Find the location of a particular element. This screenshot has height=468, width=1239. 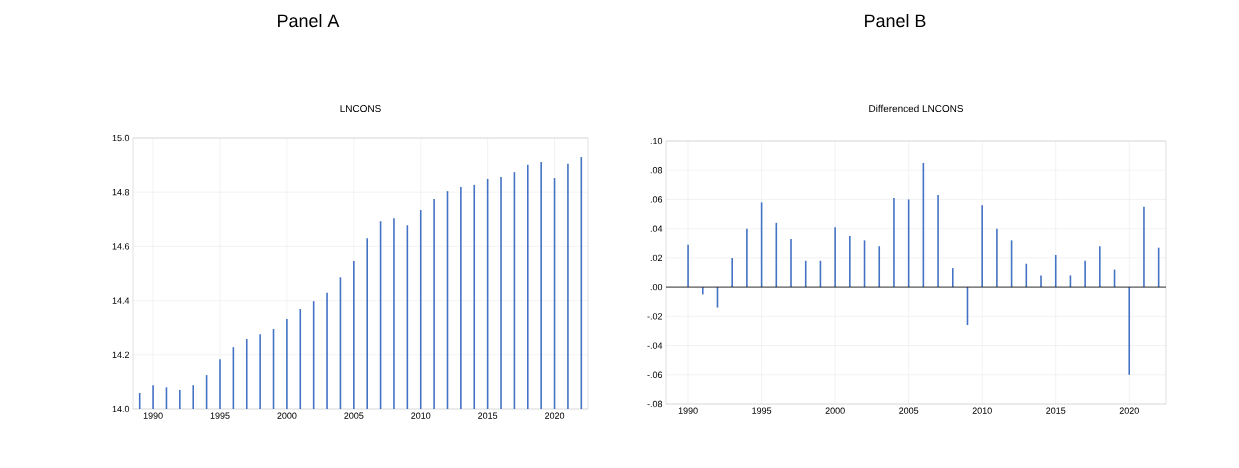

y-tick-label: -.02 is located at coordinates (655, 316).